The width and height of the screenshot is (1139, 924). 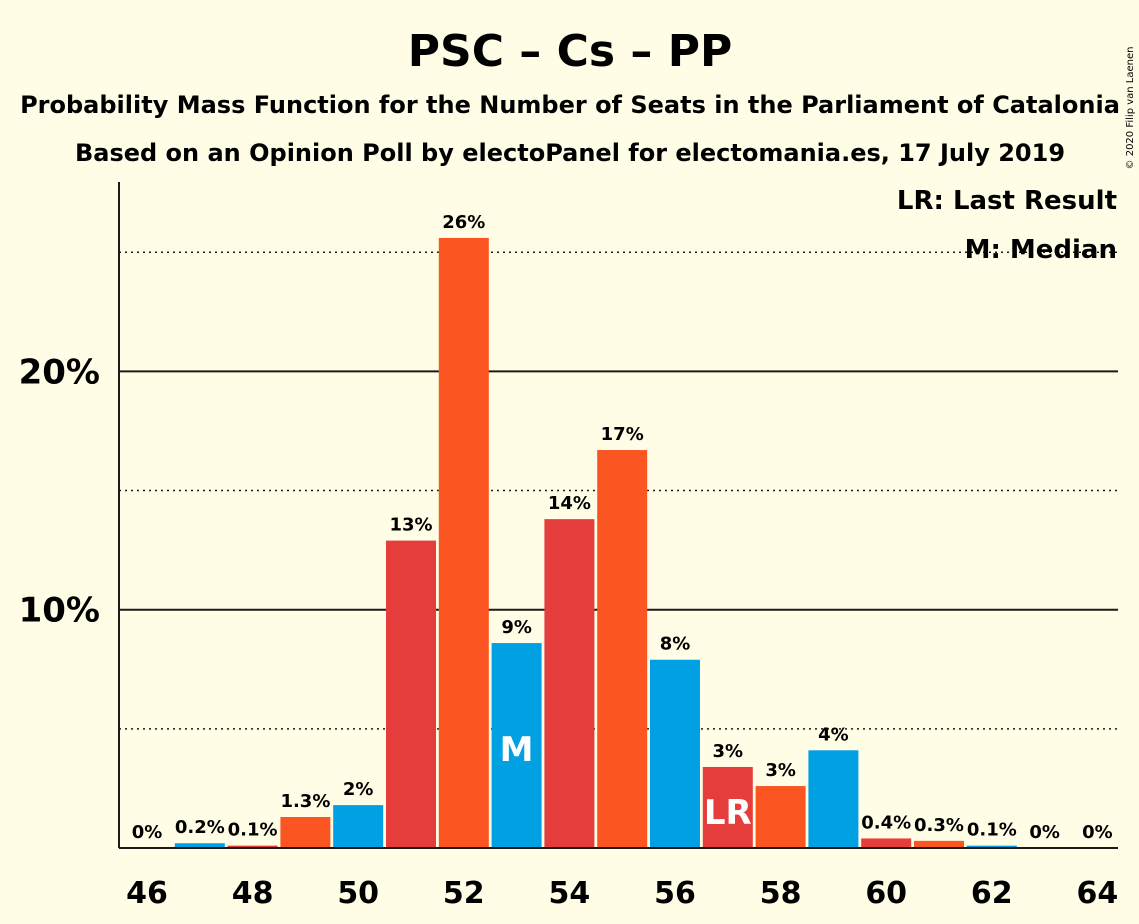 I want to click on median-marker: M, so click(x=517, y=750).